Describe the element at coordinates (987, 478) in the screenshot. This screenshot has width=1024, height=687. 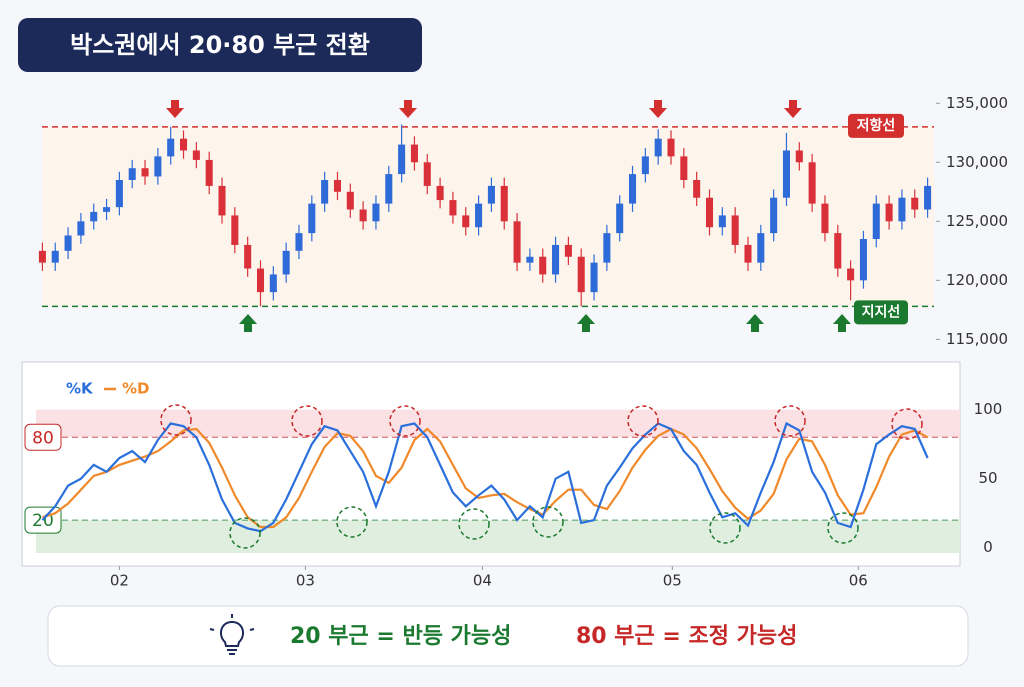
I see `y-tick-label: 50` at that location.